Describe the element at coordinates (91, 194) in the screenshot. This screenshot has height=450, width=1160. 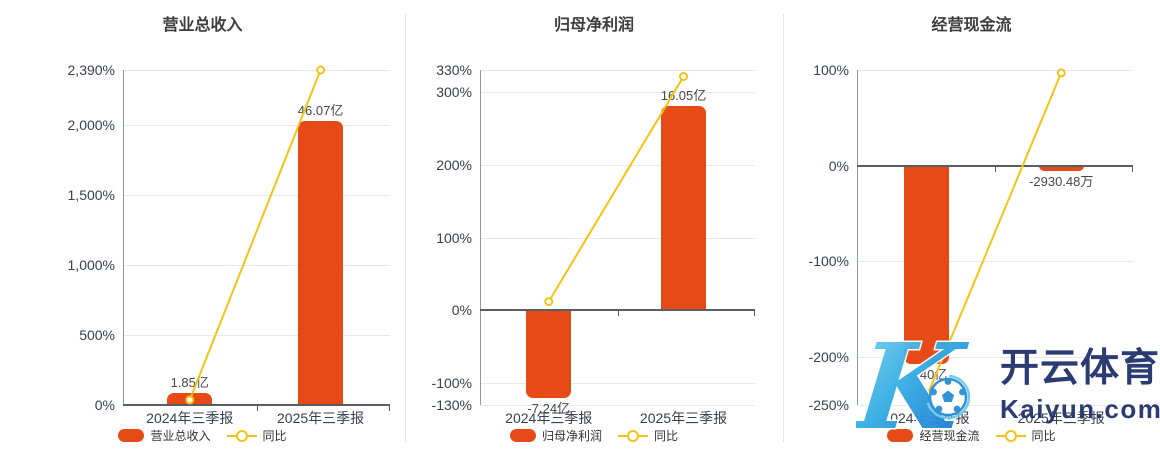
I see `y-axis-tick-label: 1,500%` at that location.